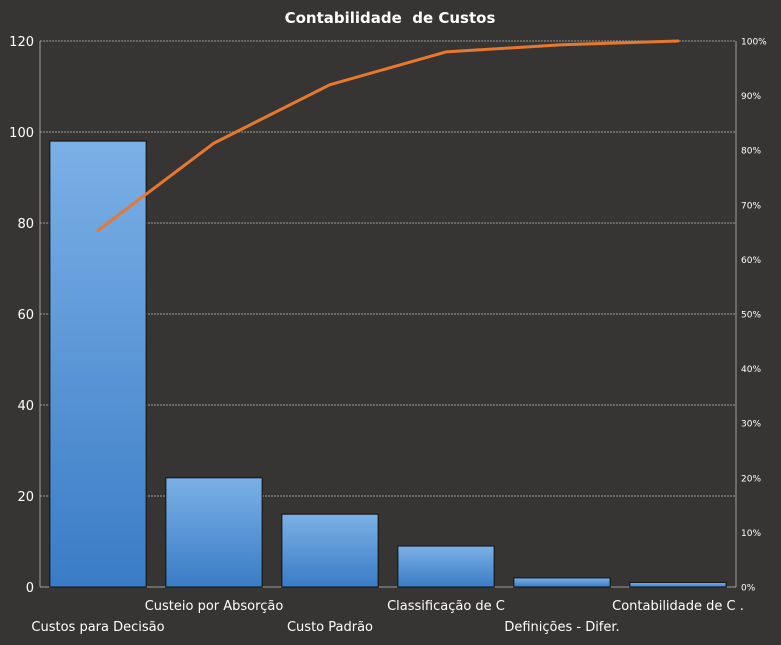 The image size is (781, 645). I want to click on y-tick-label: 120, so click(21, 42).